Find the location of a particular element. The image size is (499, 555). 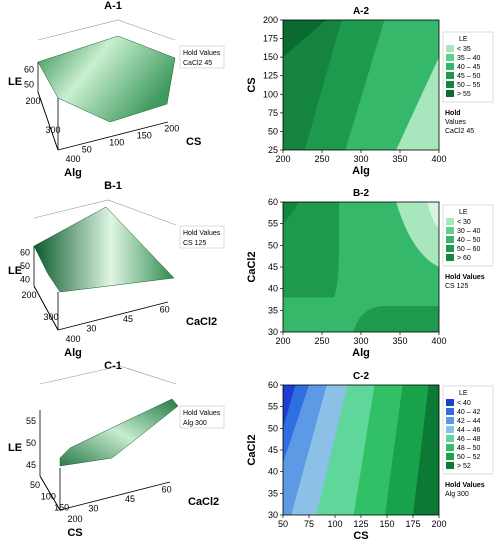

z-tick-label: 45 is located at coordinates (31, 465).